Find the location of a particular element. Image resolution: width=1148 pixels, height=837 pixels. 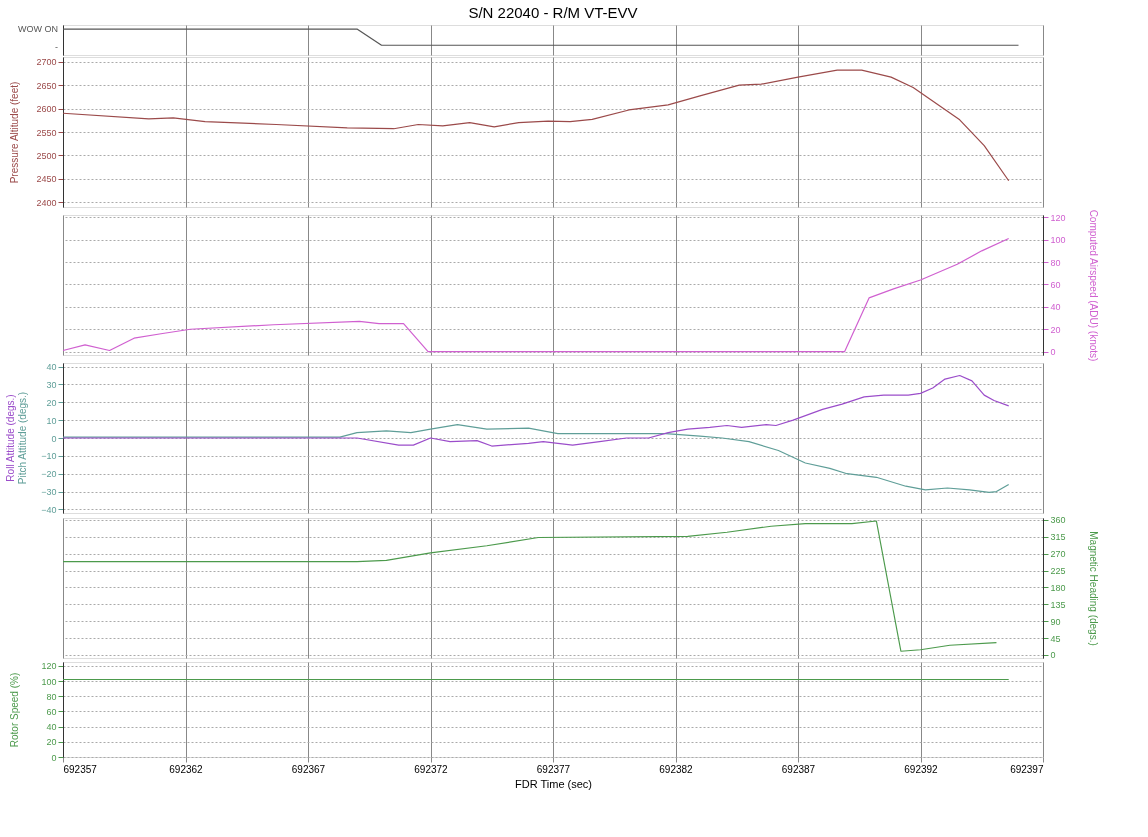

y-axis-title: Pressure Altitude (feet) is located at coordinates (14, 132).